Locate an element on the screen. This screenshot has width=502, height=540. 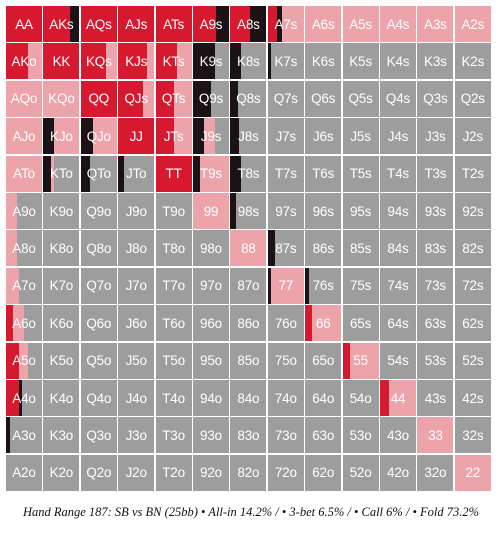
hand-label: Q5s is located at coordinates (360, 99).